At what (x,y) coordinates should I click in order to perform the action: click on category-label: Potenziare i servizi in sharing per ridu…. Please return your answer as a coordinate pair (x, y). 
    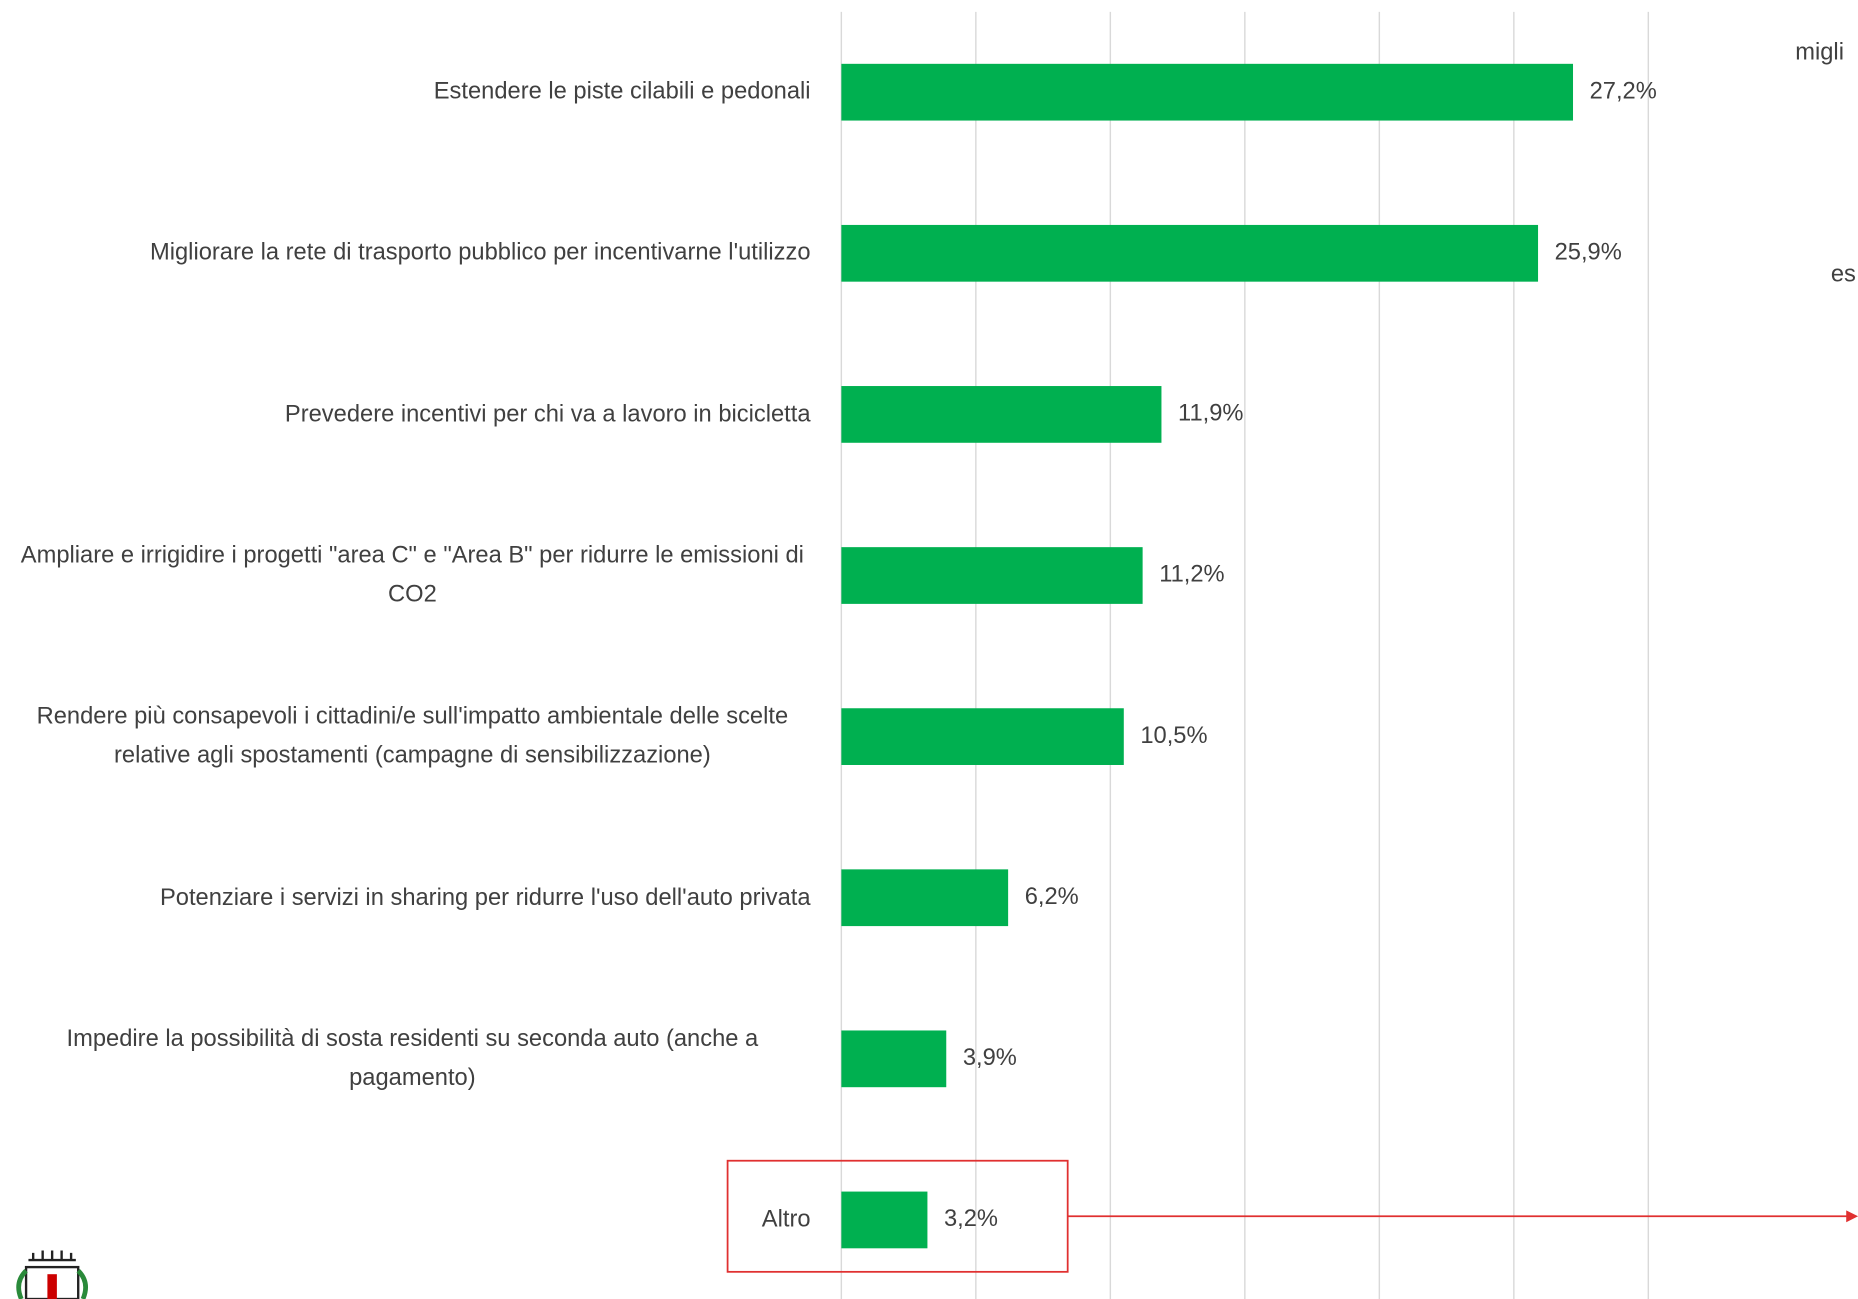
    Looking at the image, I should click on (485, 897).